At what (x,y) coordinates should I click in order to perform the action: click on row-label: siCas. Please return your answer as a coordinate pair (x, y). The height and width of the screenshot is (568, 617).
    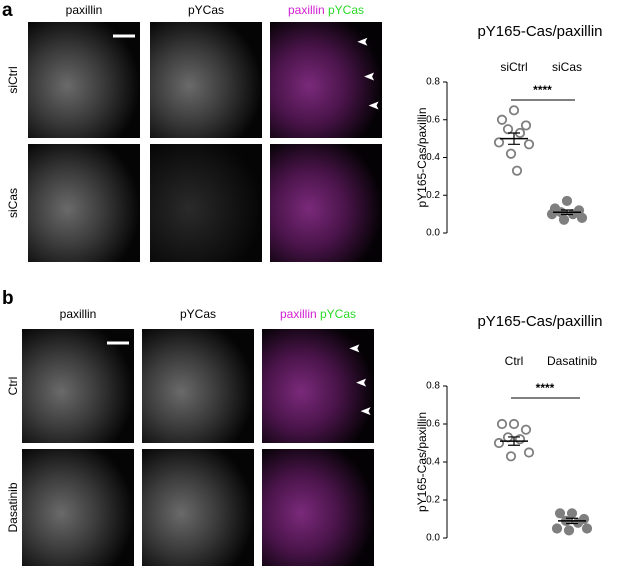
    Looking at the image, I should click on (13, 203).